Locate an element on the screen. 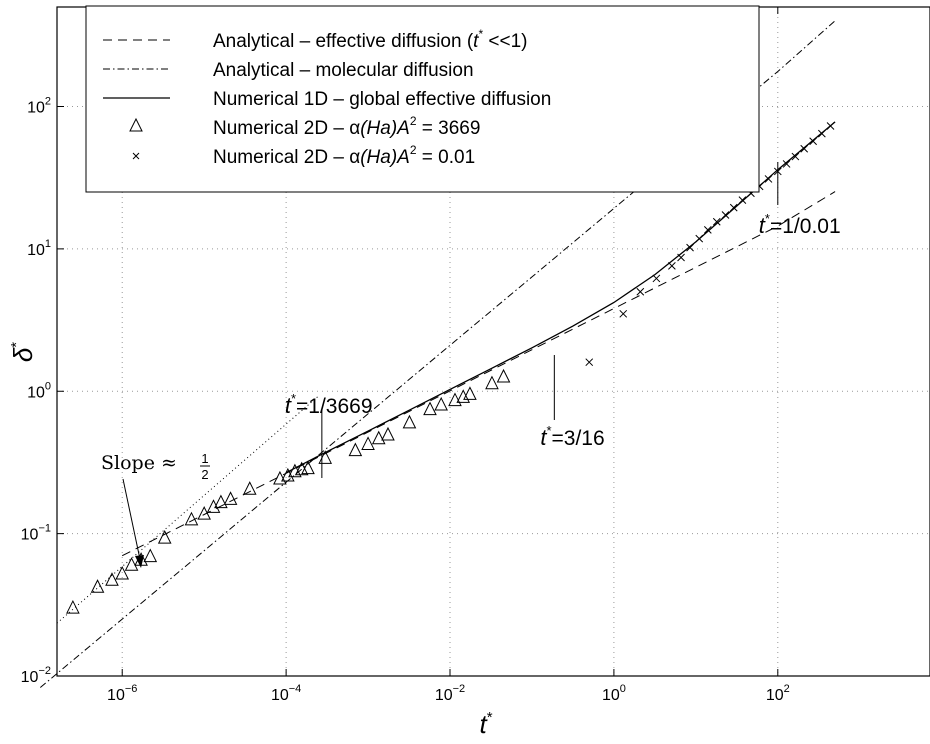  slope-fraction-num: 1 is located at coordinates (204, 458).